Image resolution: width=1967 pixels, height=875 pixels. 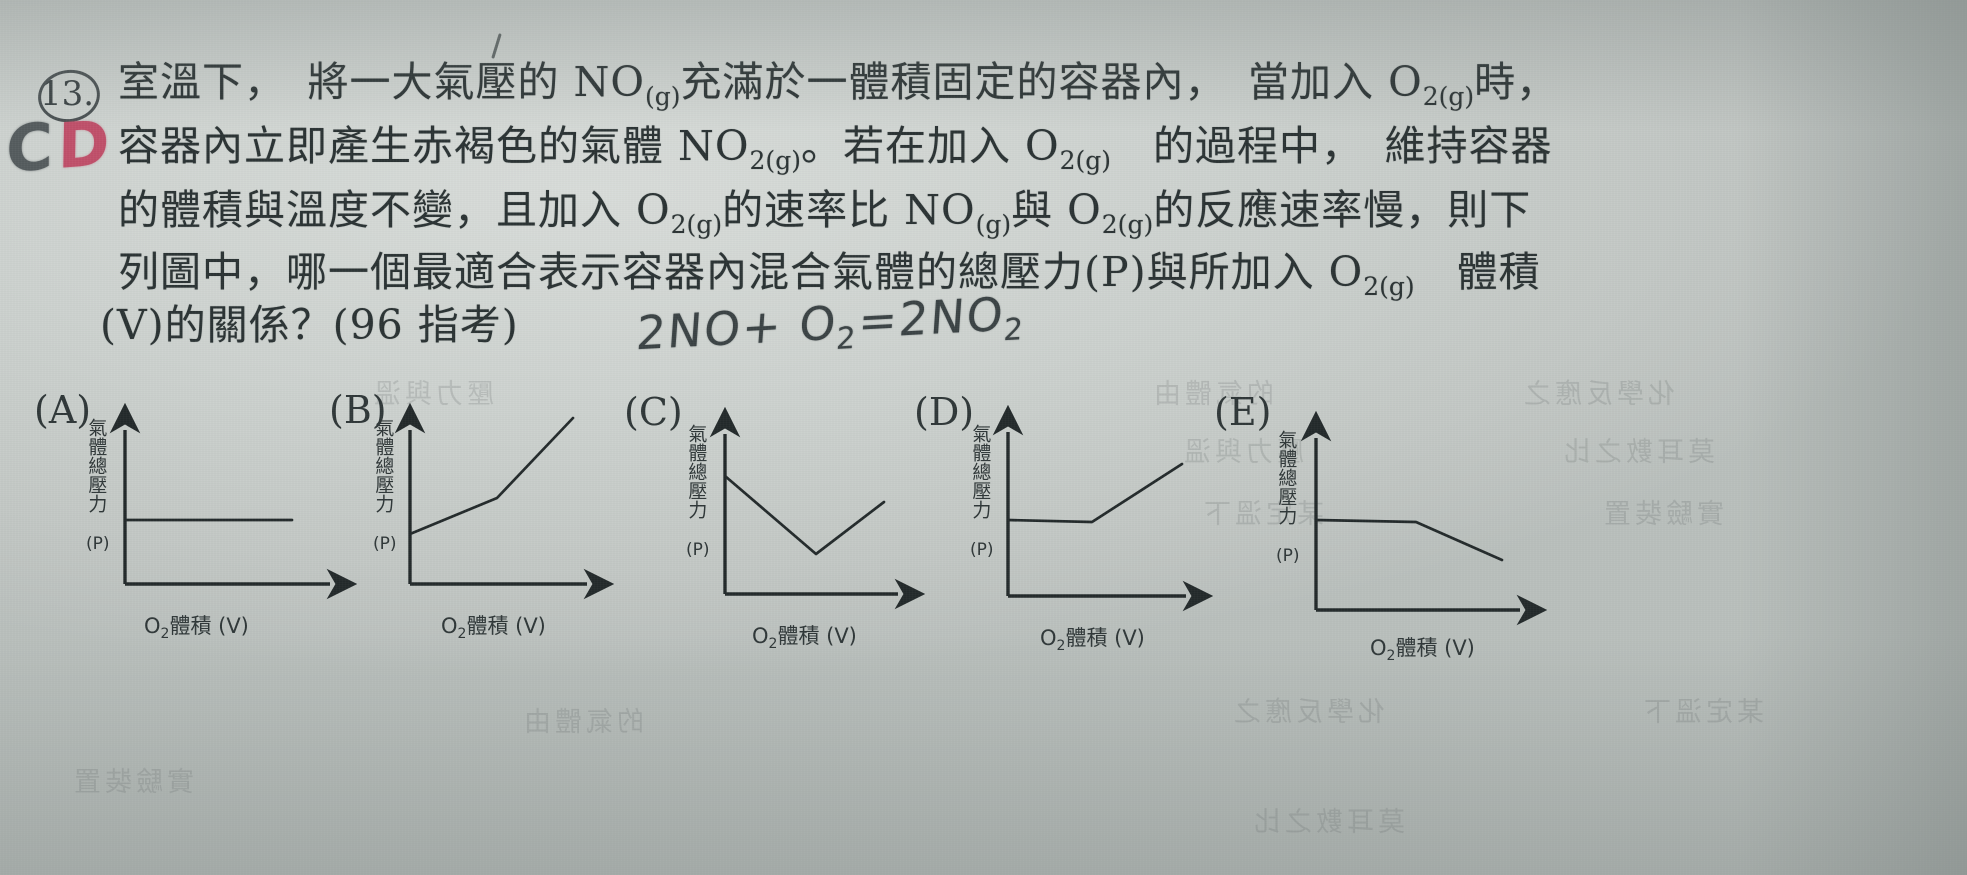 I want to click on question-line-1-part-c: 時，, so click(x=1516, y=82).